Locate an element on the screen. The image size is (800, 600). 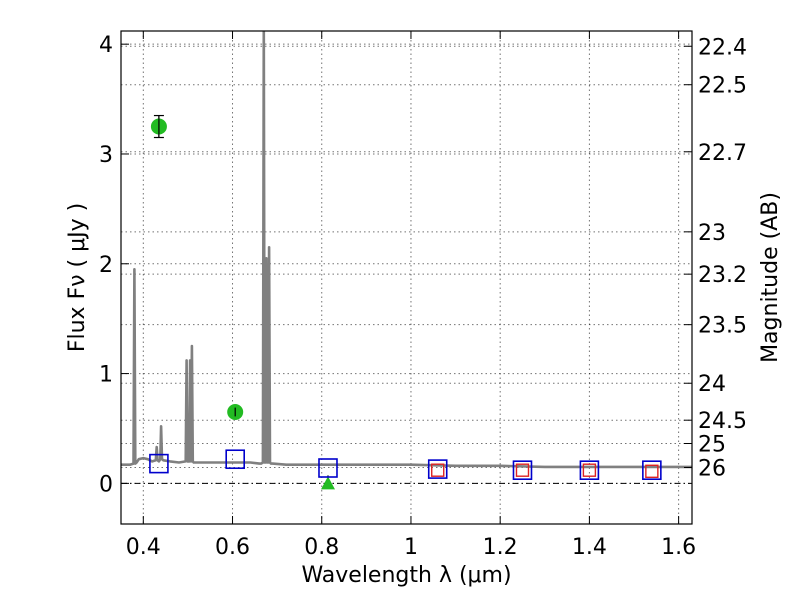
mag-tick-label: 23.5 is located at coordinates (722, 326).